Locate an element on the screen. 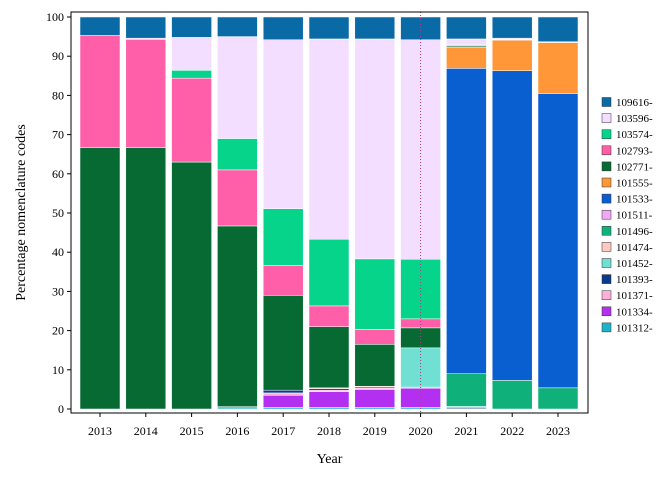  bar-column-2023 is located at coordinates (558, 213).